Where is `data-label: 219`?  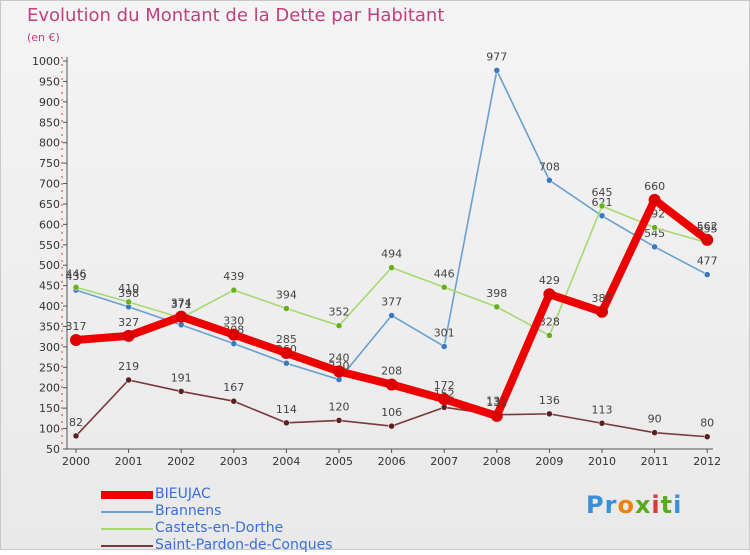 data-label: 219 is located at coordinates (128, 366).